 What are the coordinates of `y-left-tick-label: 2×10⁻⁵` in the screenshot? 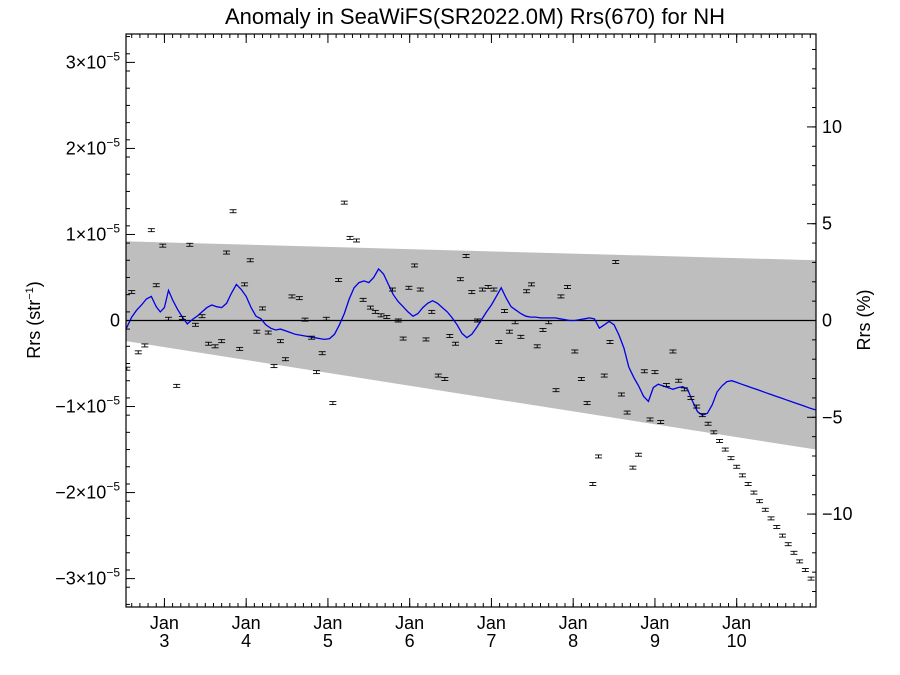 It's located at (93, 146).